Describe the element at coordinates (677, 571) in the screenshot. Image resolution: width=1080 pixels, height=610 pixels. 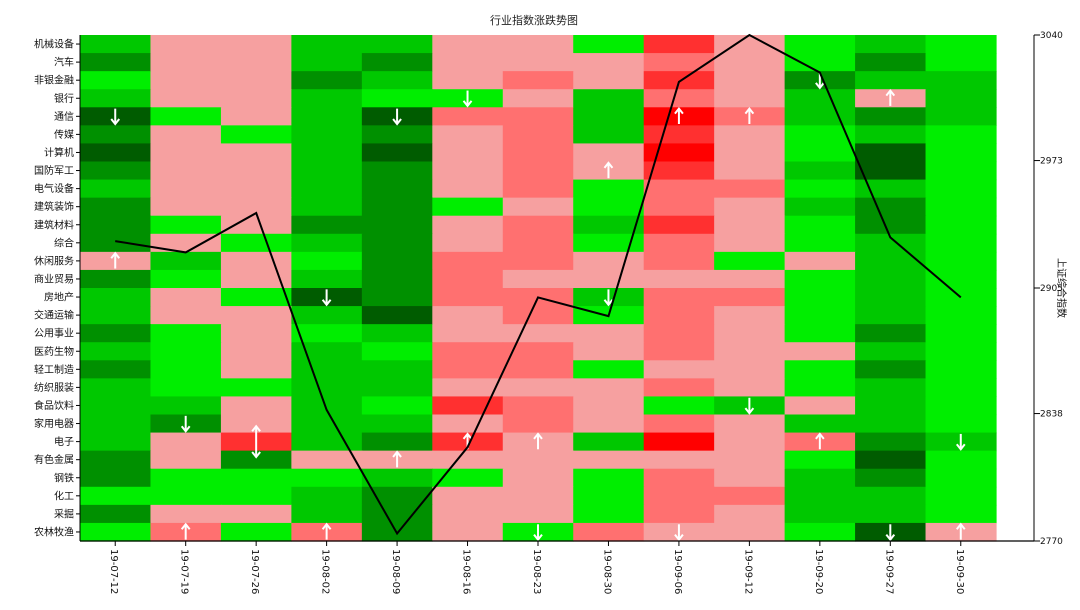
I see `date-label: 19-09-06` at that location.